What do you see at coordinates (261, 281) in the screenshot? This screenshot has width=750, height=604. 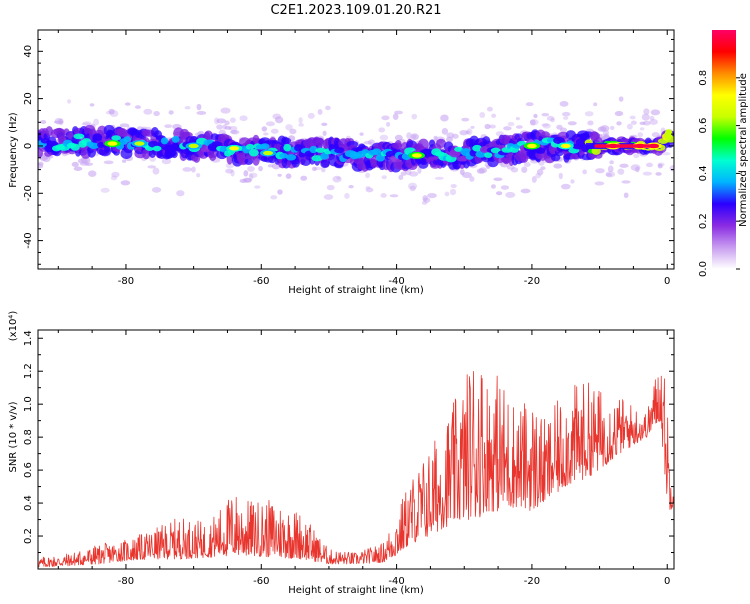 I see `spectrogram-x-tick-label: -60` at bounding box center [261, 281].